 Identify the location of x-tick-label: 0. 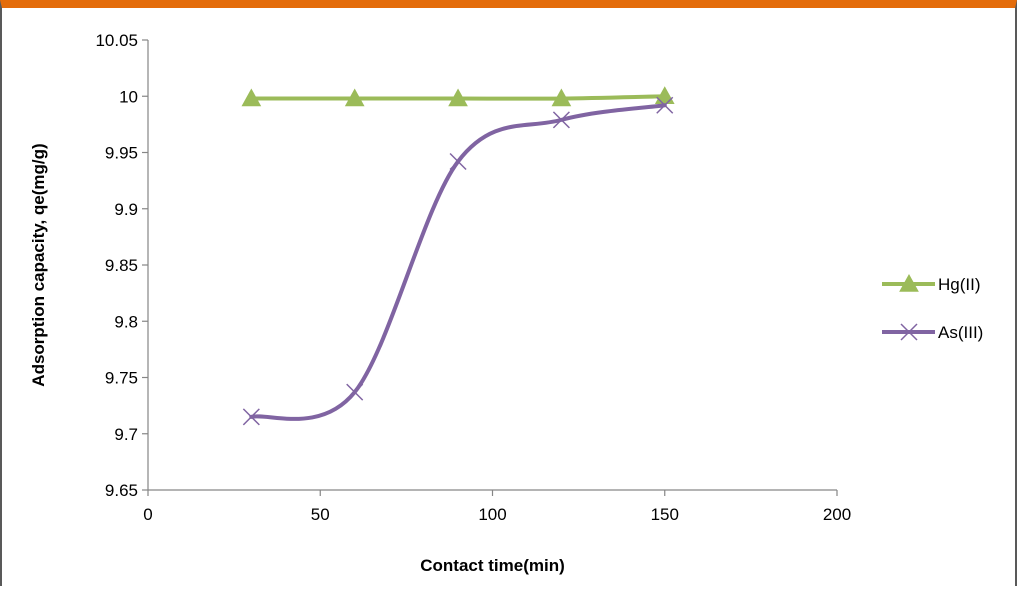
(147, 514).